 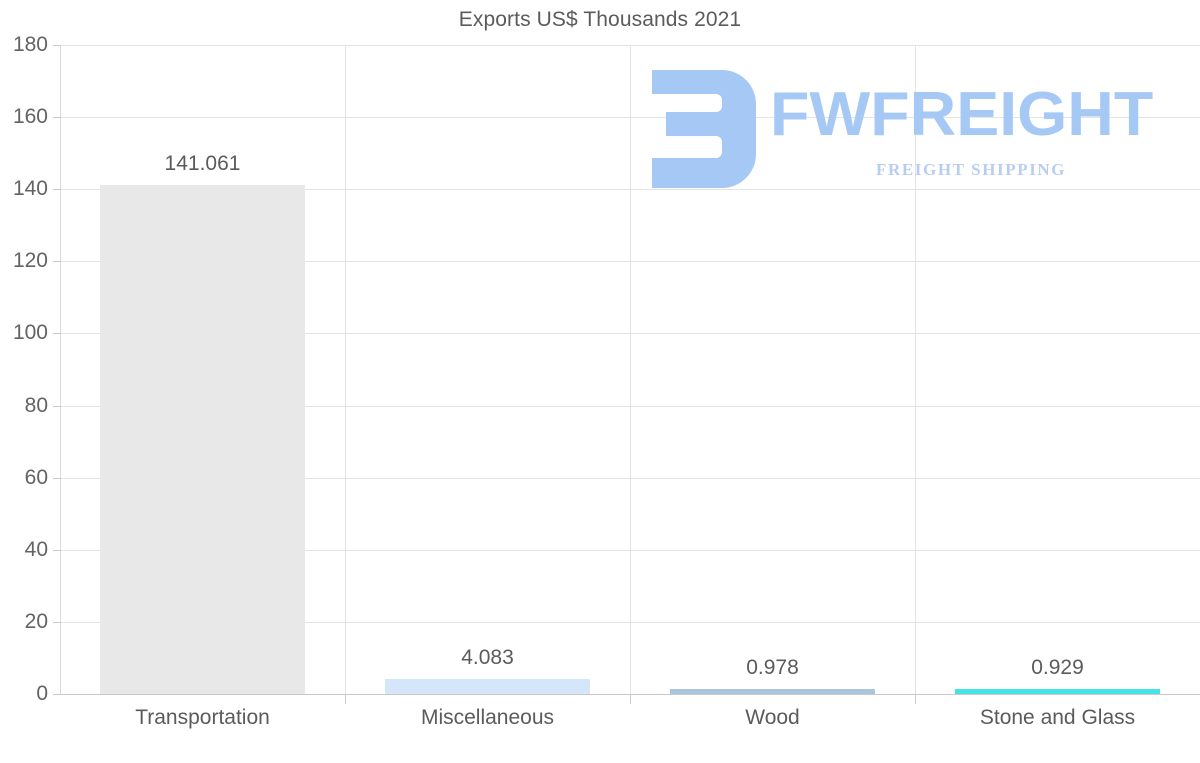 I want to click on x-axis-line, so click(x=630, y=694).